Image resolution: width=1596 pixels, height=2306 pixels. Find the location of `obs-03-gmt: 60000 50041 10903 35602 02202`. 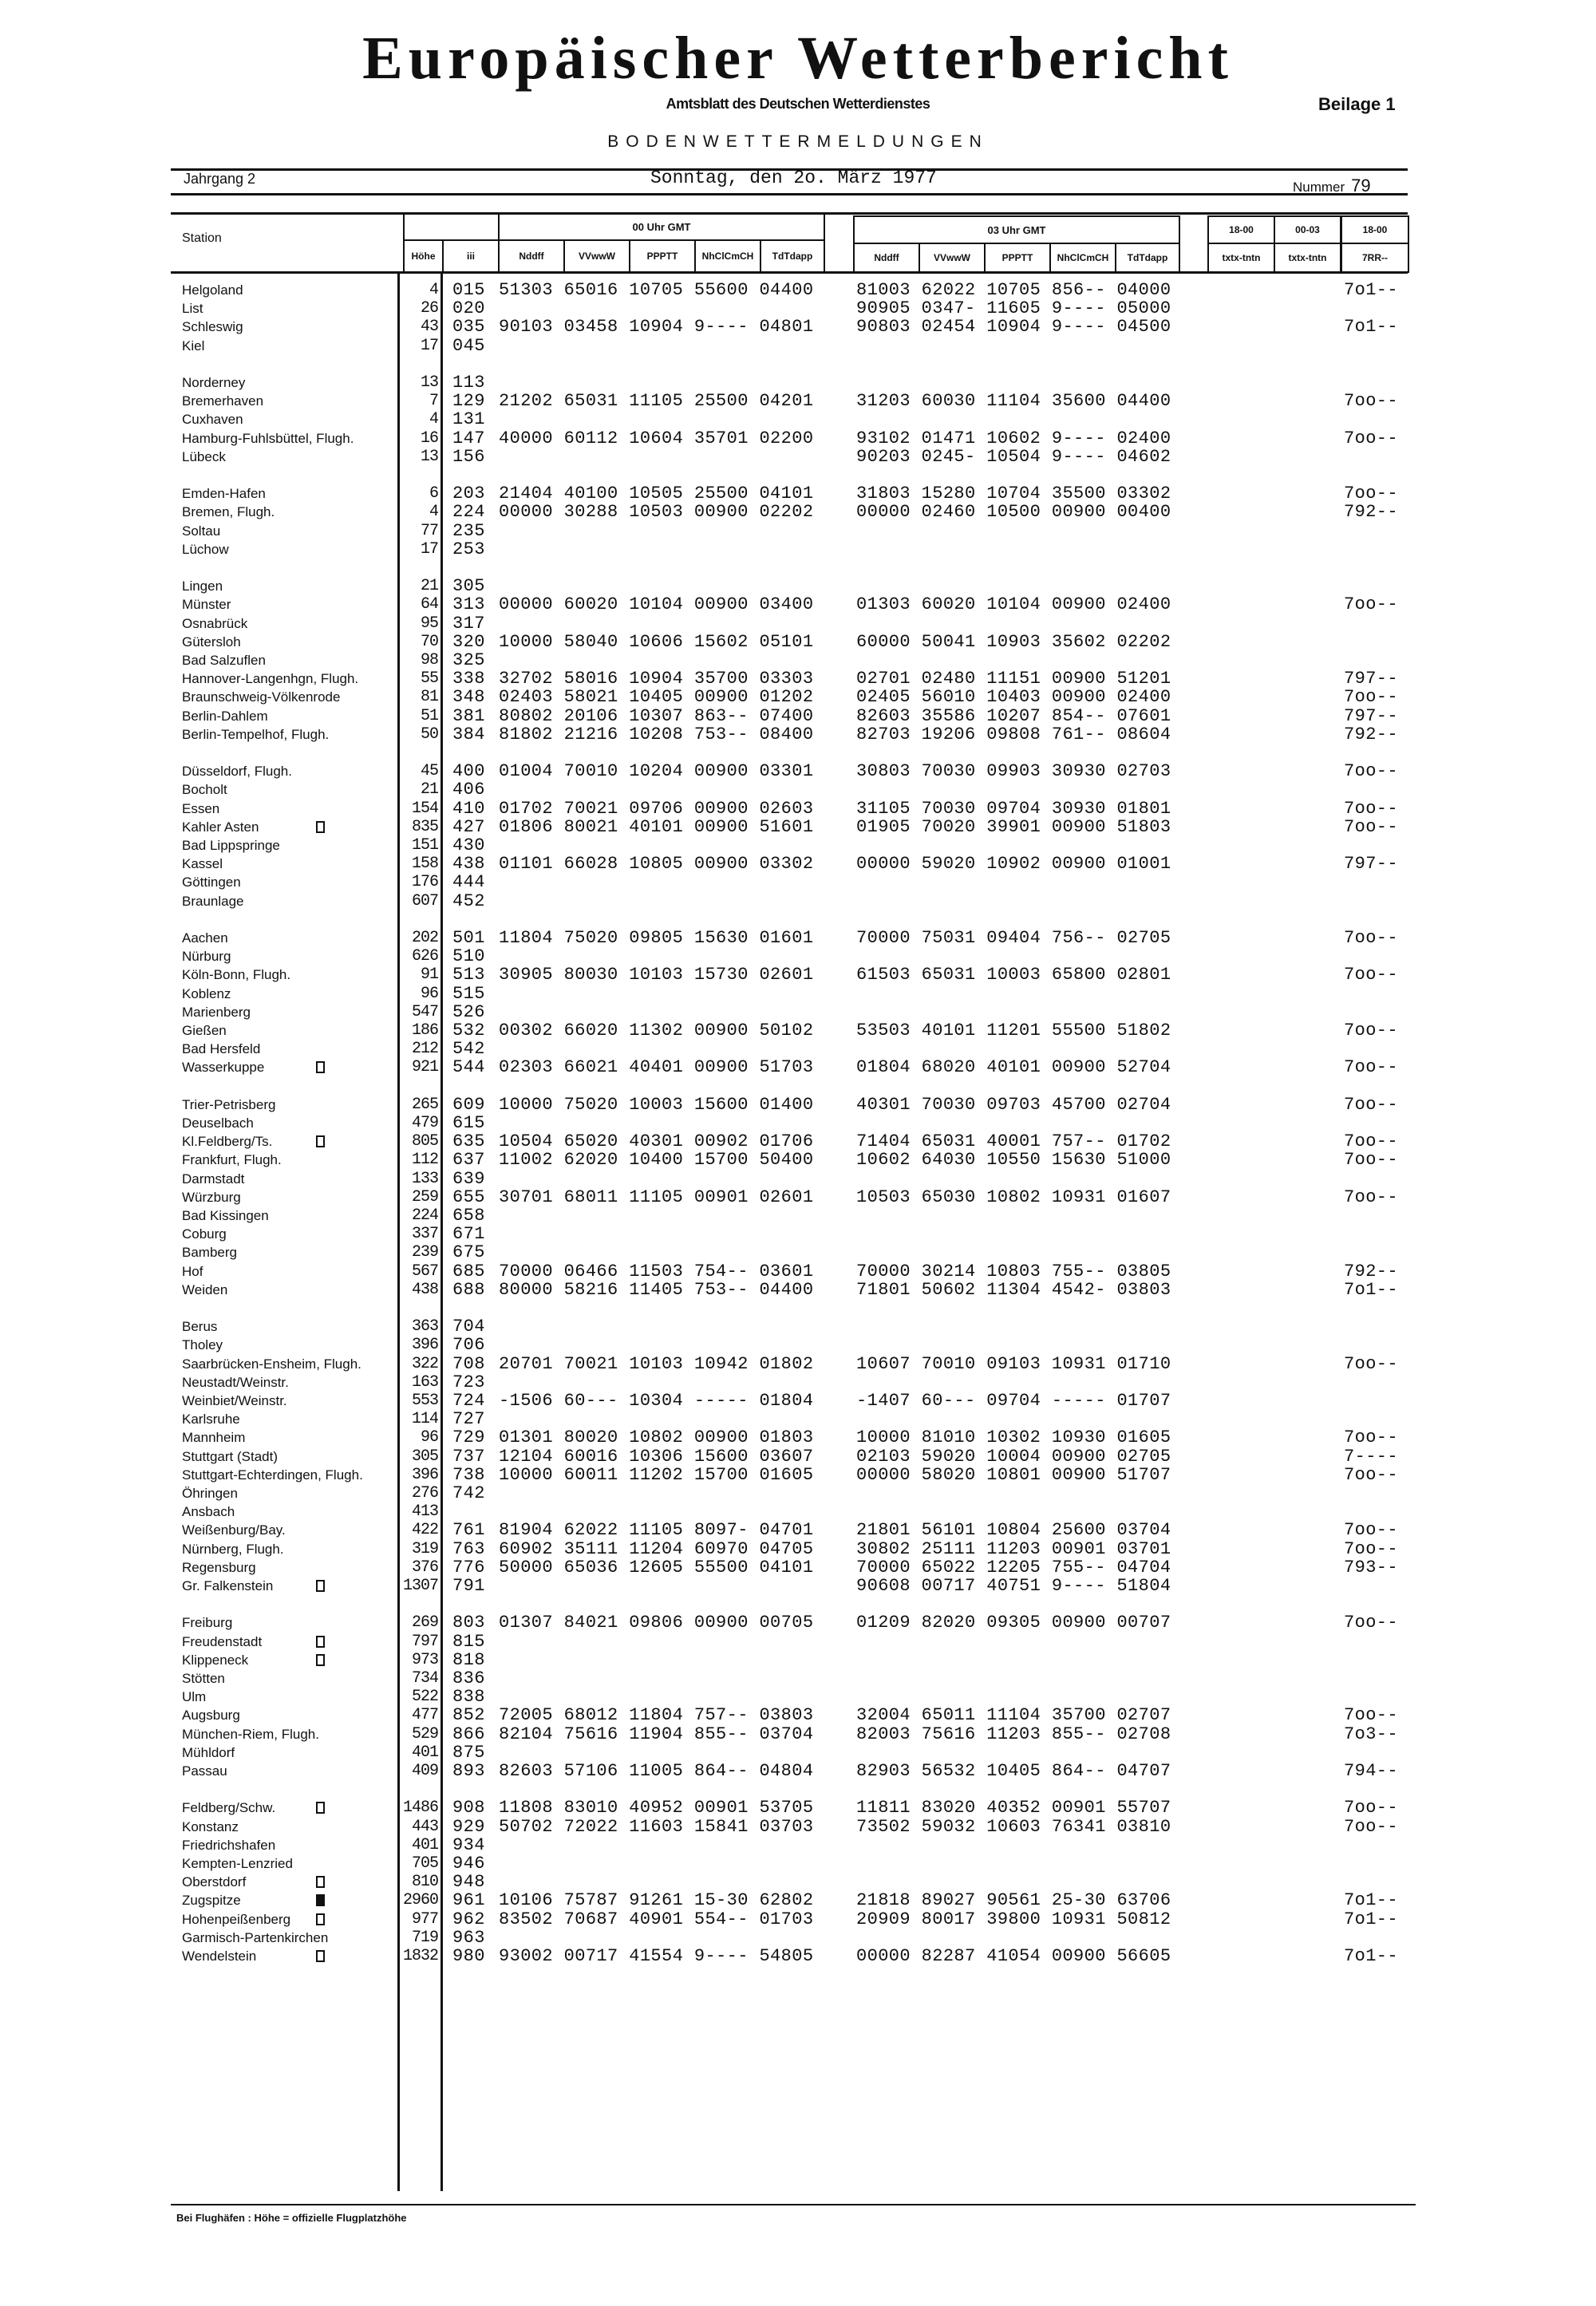

obs-03-gmt: 60000 50041 10903 35602 02202 is located at coordinates (1013, 641).